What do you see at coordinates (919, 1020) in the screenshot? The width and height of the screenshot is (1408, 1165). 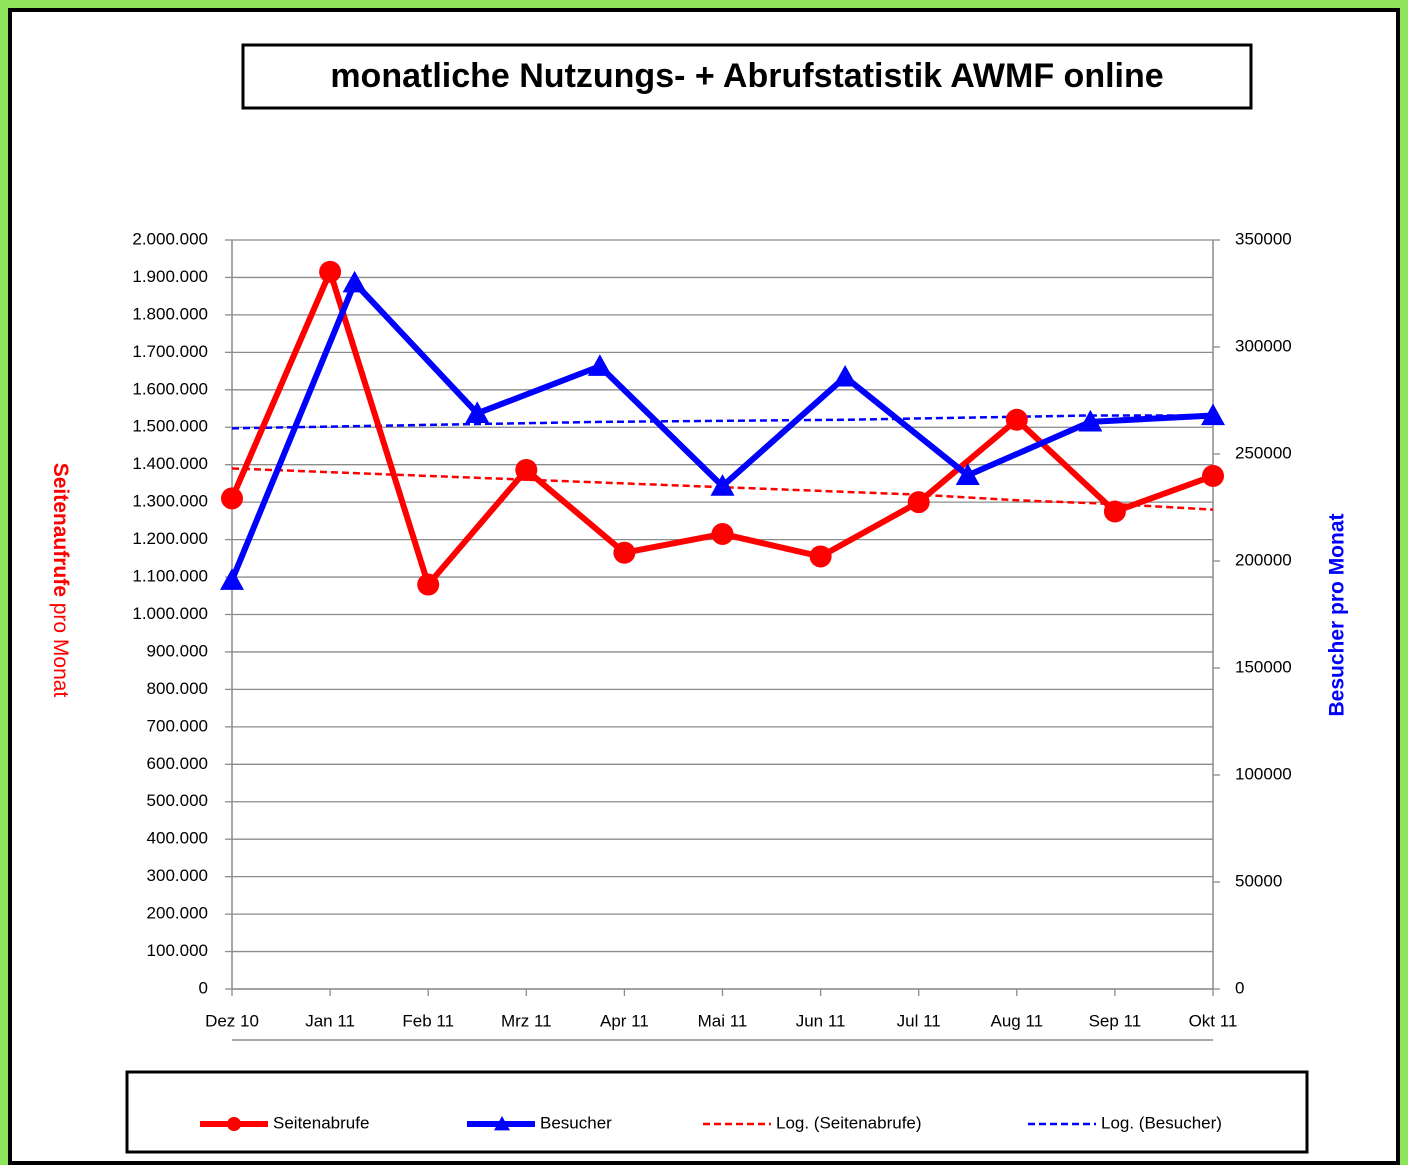 I see `x-tick-label: Jul 11` at bounding box center [919, 1020].